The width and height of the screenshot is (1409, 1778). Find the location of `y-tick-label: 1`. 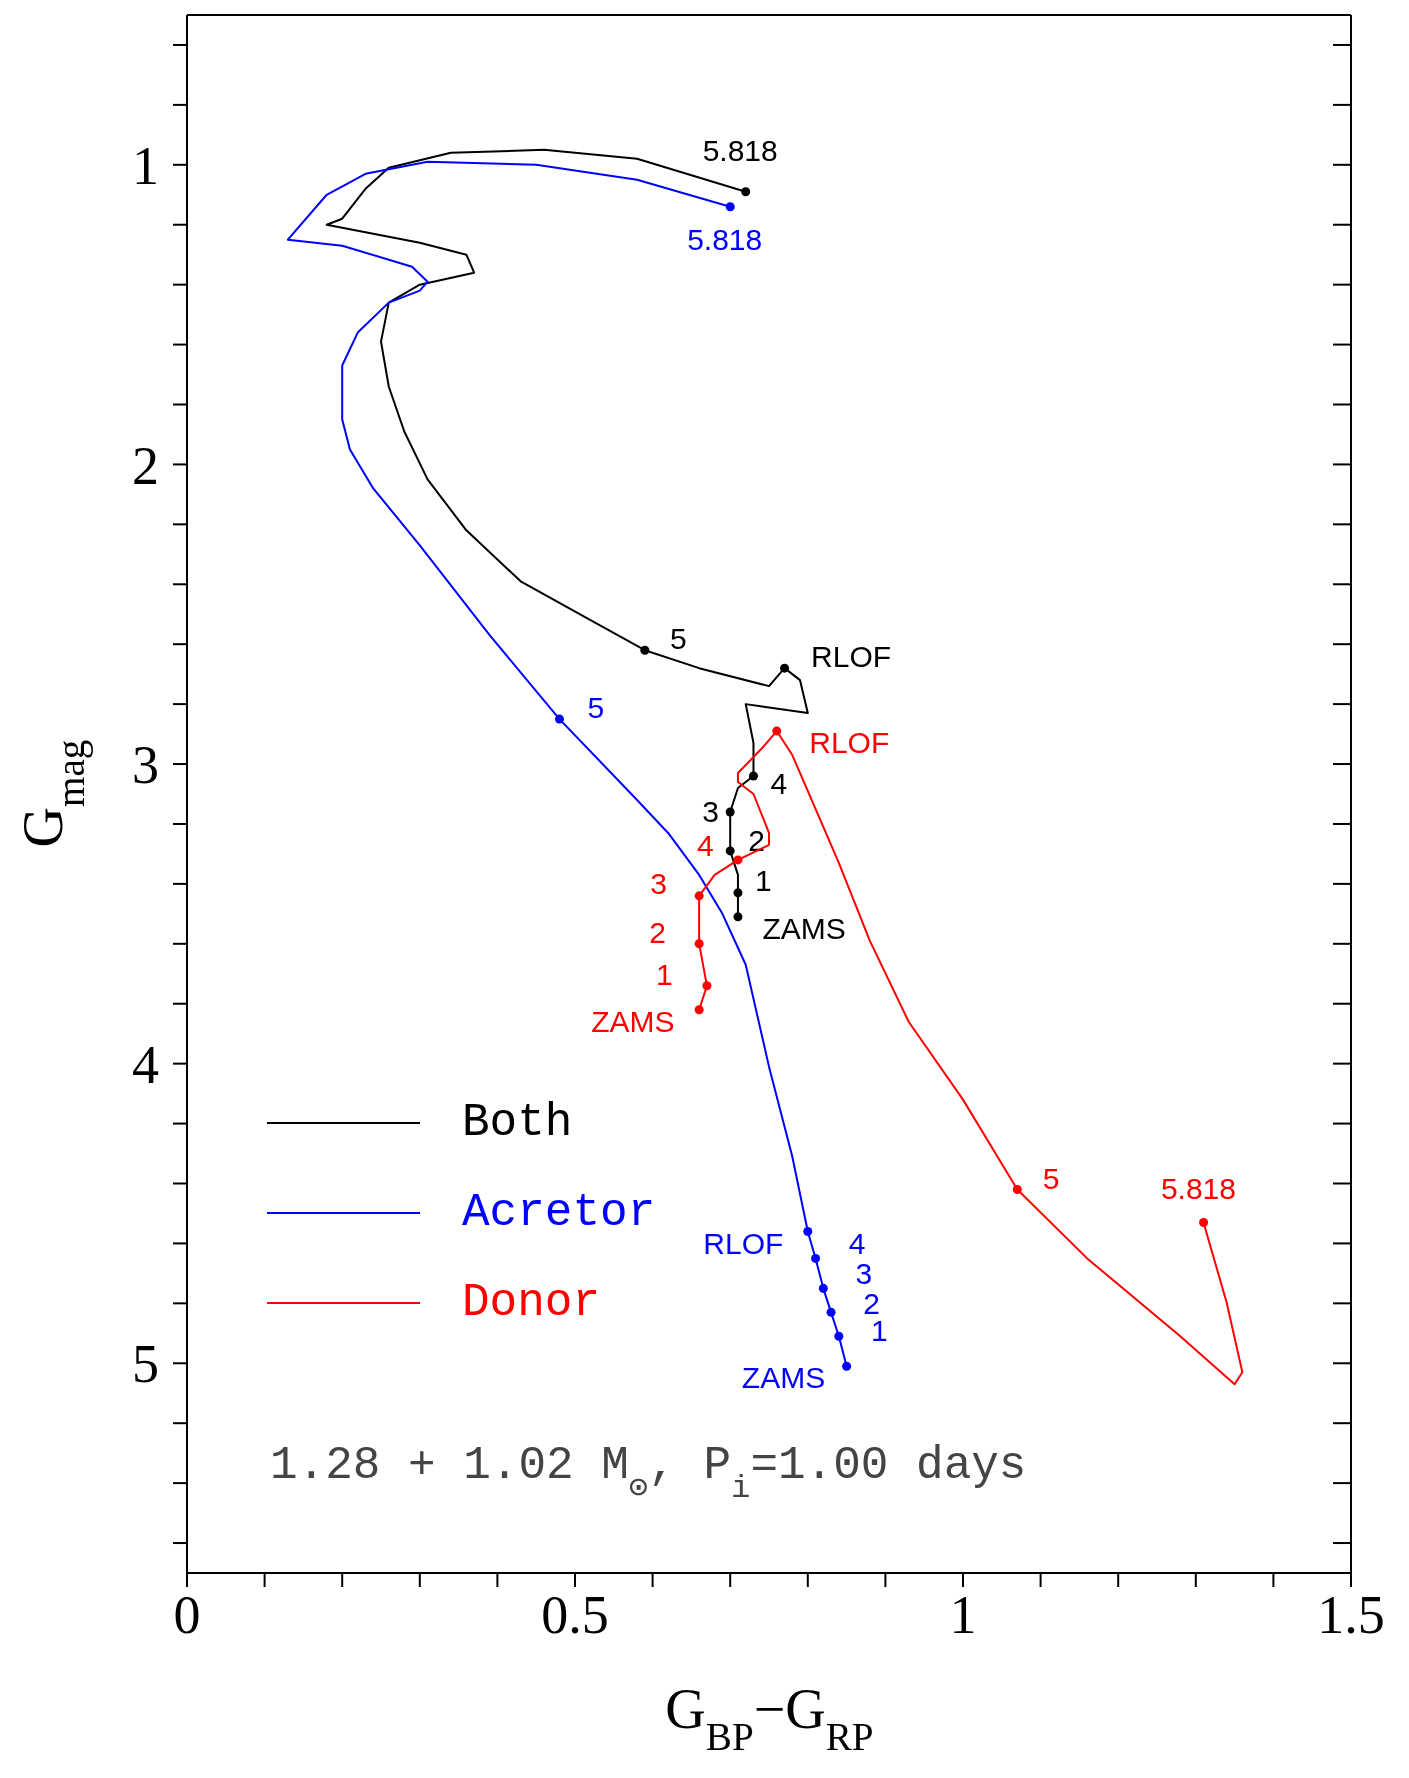

y-tick-label: 1 is located at coordinates (145, 165).